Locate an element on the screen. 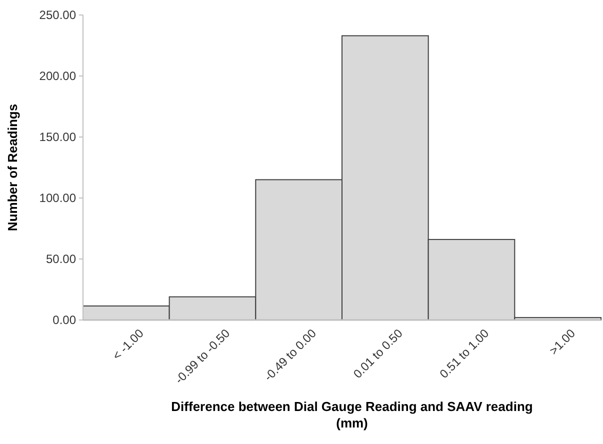  y-axis-title: Number of Readings is located at coordinates (12, 168).